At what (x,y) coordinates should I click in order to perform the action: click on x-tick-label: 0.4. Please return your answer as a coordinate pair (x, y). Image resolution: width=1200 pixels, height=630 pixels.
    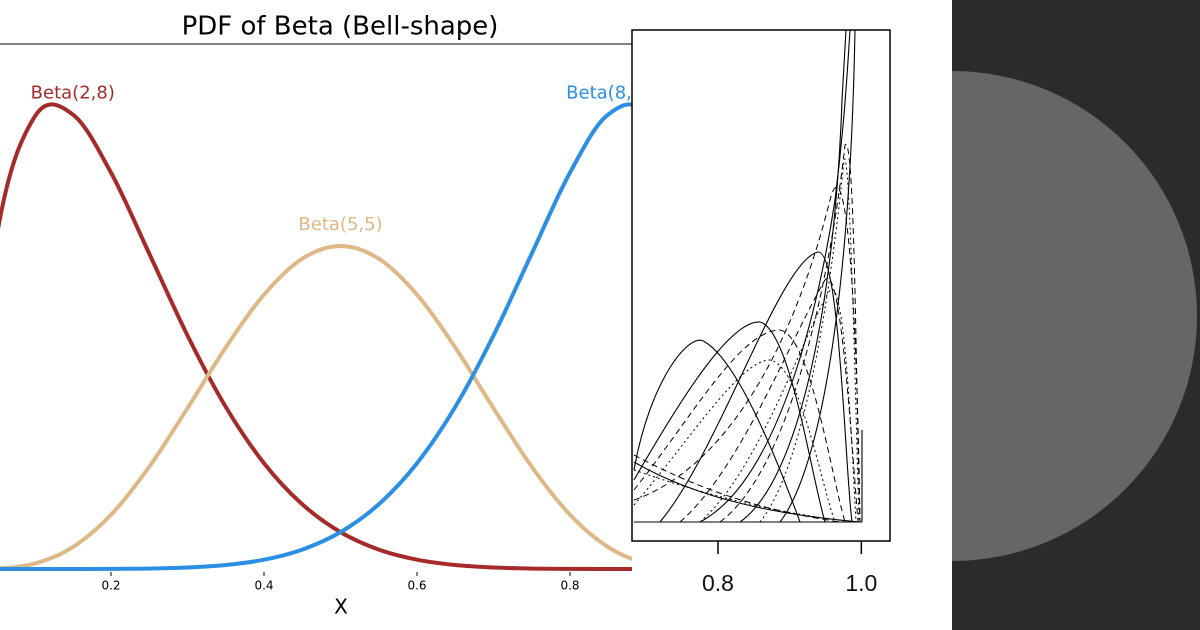
    Looking at the image, I should click on (263, 586).